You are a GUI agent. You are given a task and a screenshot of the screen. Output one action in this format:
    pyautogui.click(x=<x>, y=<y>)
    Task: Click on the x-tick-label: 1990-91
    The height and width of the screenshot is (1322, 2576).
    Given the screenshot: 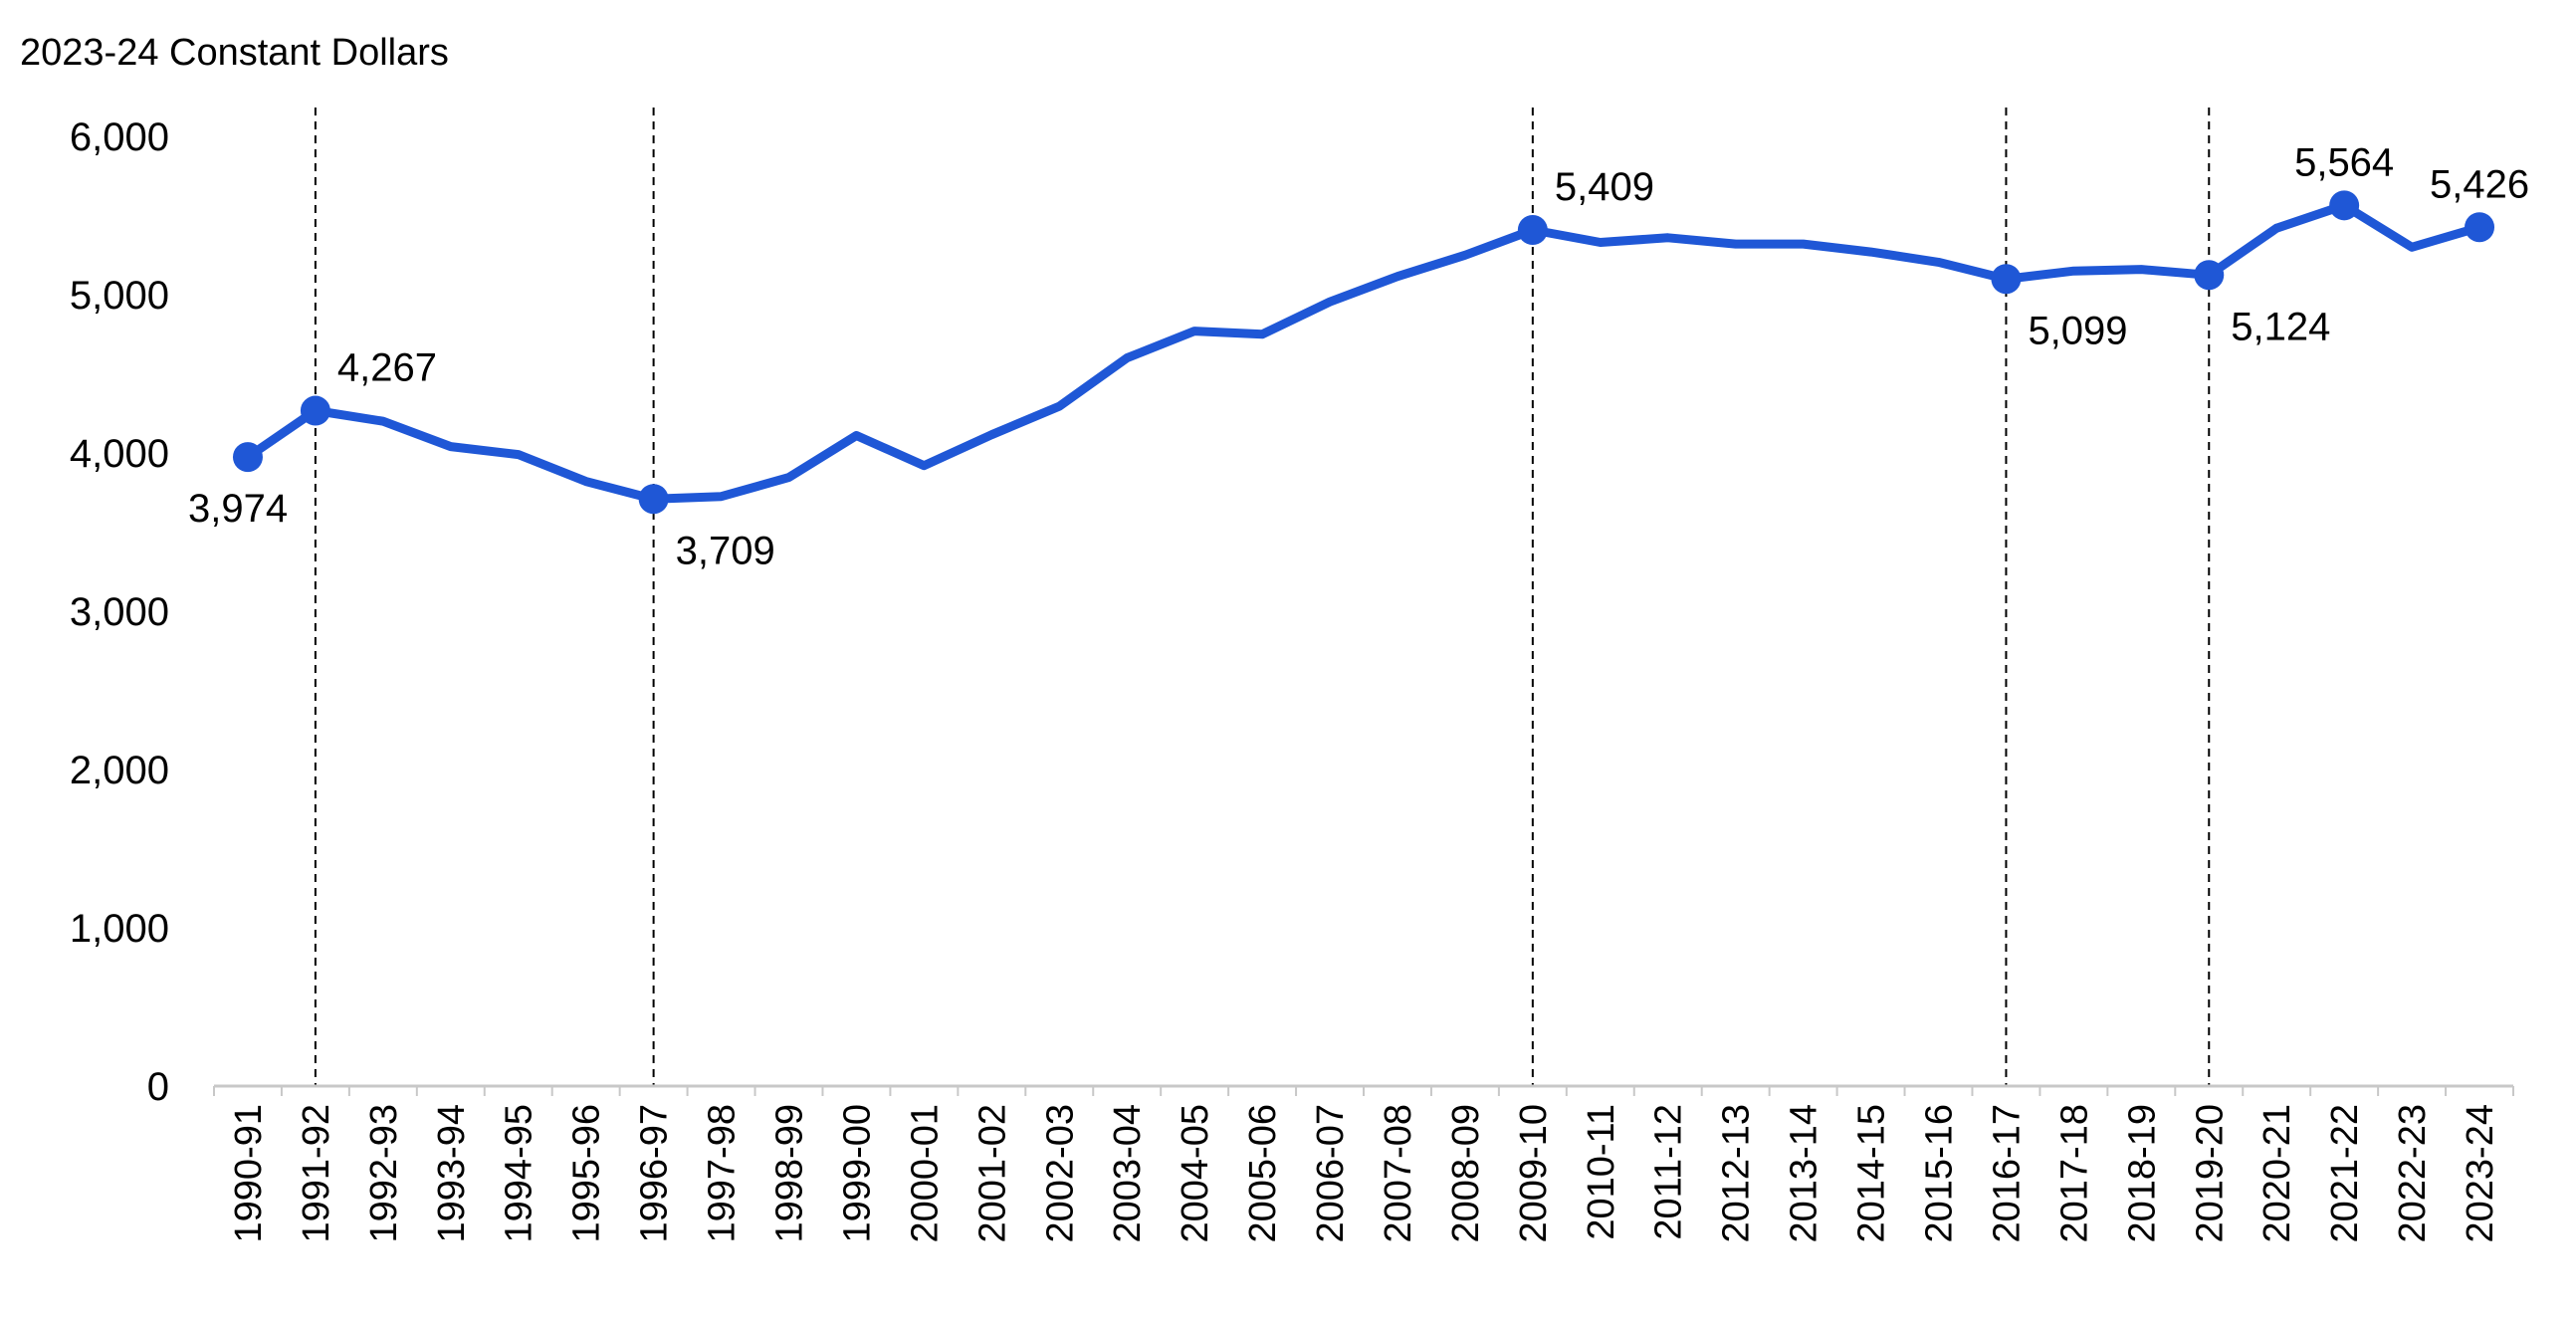 What is the action you would take?
    pyautogui.click(x=249, y=1173)
    